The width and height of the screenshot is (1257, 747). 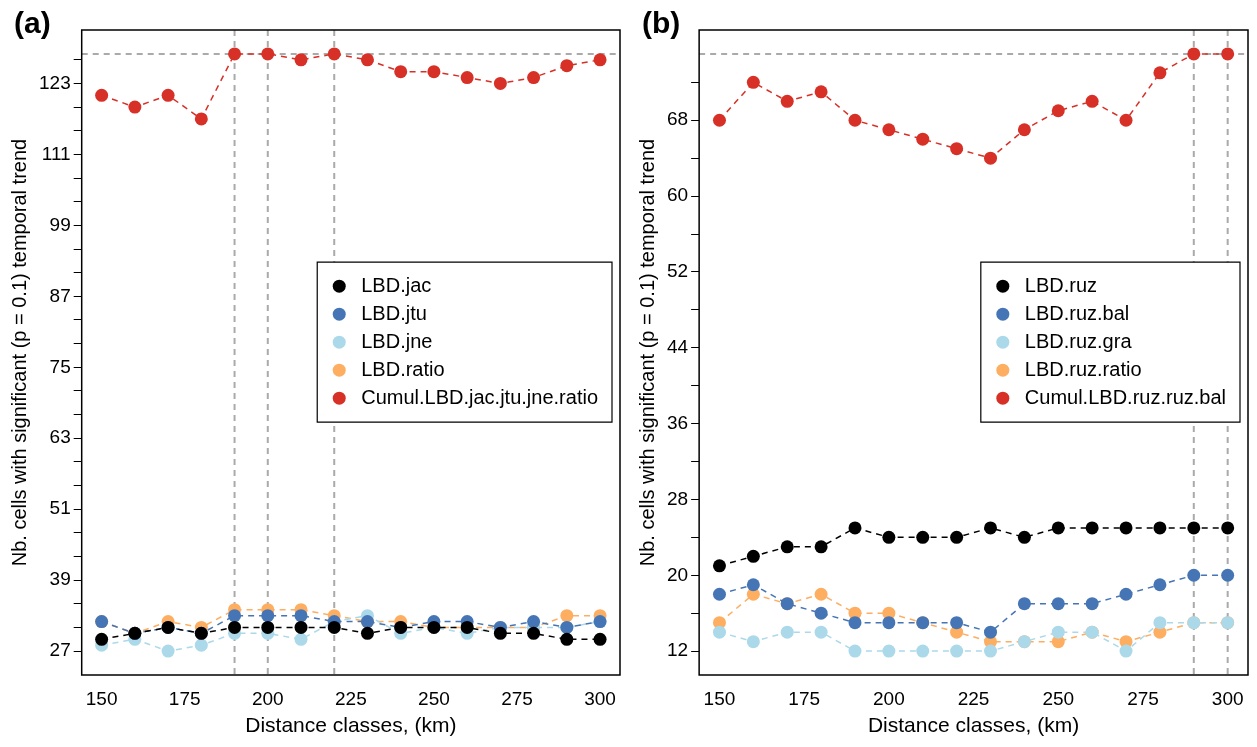 I want to click on y-tick-label: 52, so click(x=677, y=271).